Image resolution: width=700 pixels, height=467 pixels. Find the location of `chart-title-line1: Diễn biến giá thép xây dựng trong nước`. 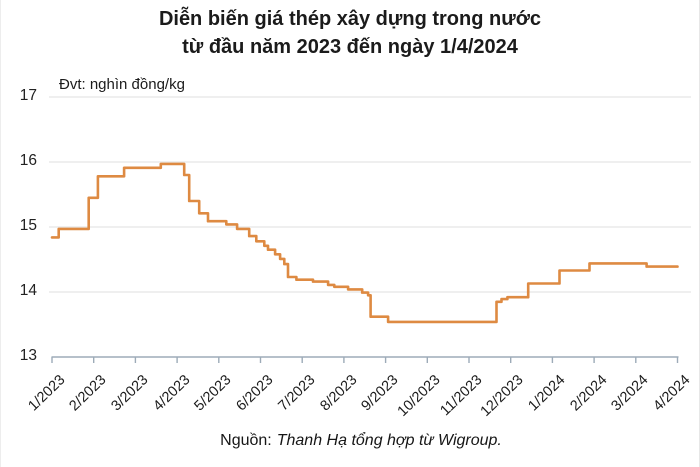

chart-title-line1: Diễn biến giá thép xây dựng trong nước is located at coordinates (350, 19).